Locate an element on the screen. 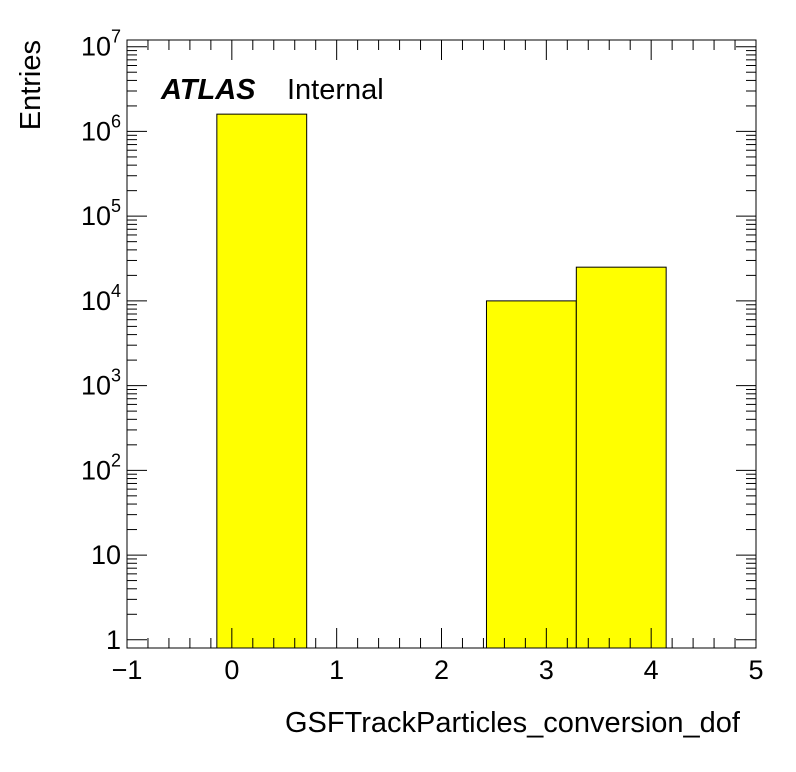 The height and width of the screenshot is (772, 796). x-tick-label: 1 is located at coordinates (336, 670).